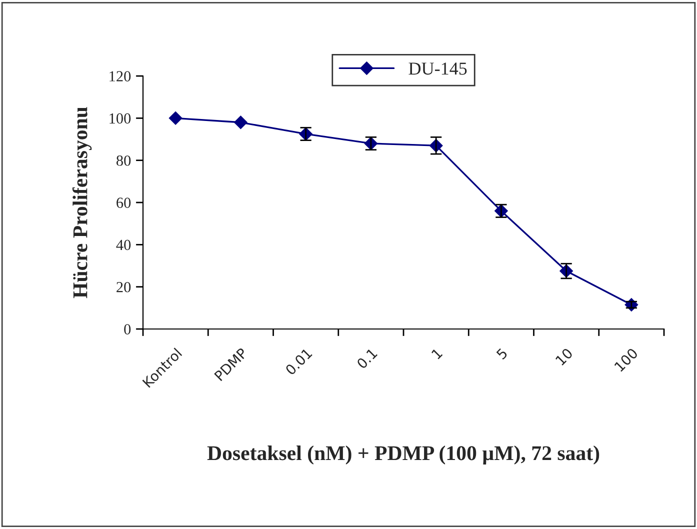 The height and width of the screenshot is (529, 697). What do you see at coordinates (123, 245) in the screenshot?
I see `y-tick-label: 40` at bounding box center [123, 245].